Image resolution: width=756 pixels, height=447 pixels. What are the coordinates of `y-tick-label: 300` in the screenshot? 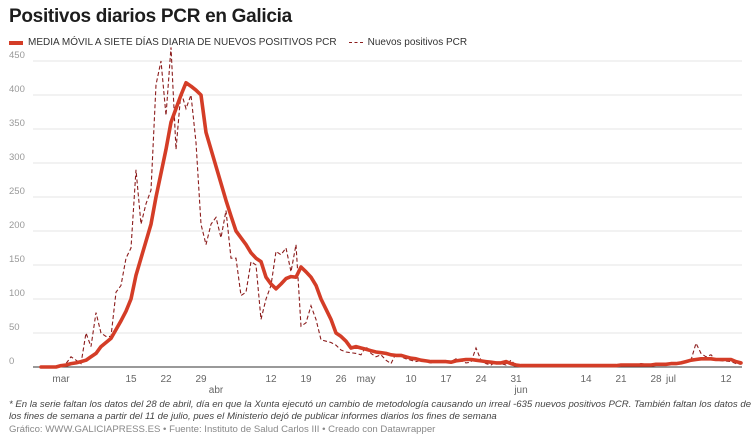 It's located at (17, 157).